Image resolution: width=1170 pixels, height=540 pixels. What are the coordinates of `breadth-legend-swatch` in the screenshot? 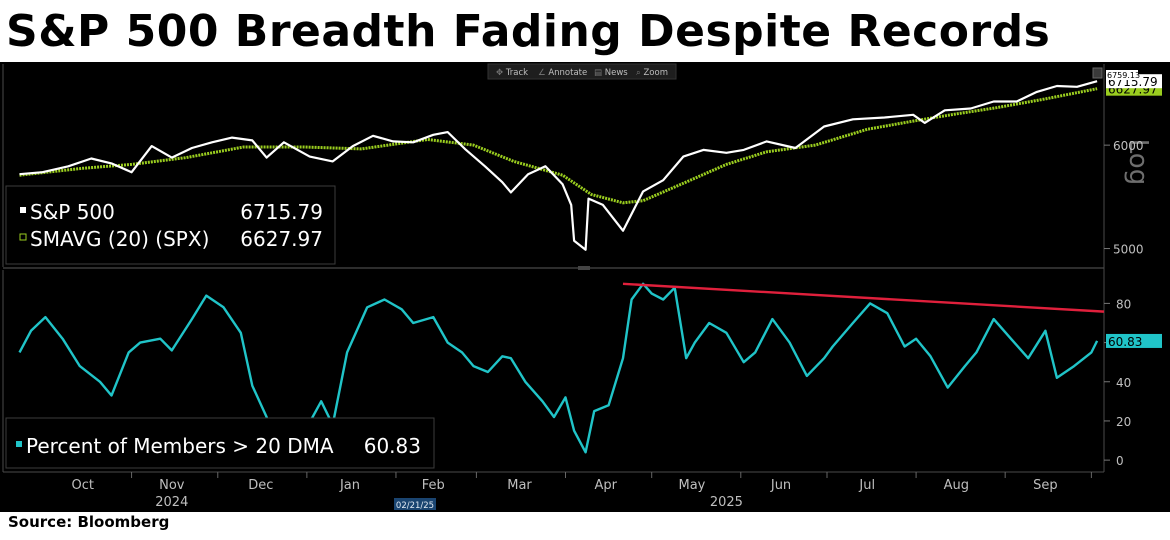 It's located at (19, 444).